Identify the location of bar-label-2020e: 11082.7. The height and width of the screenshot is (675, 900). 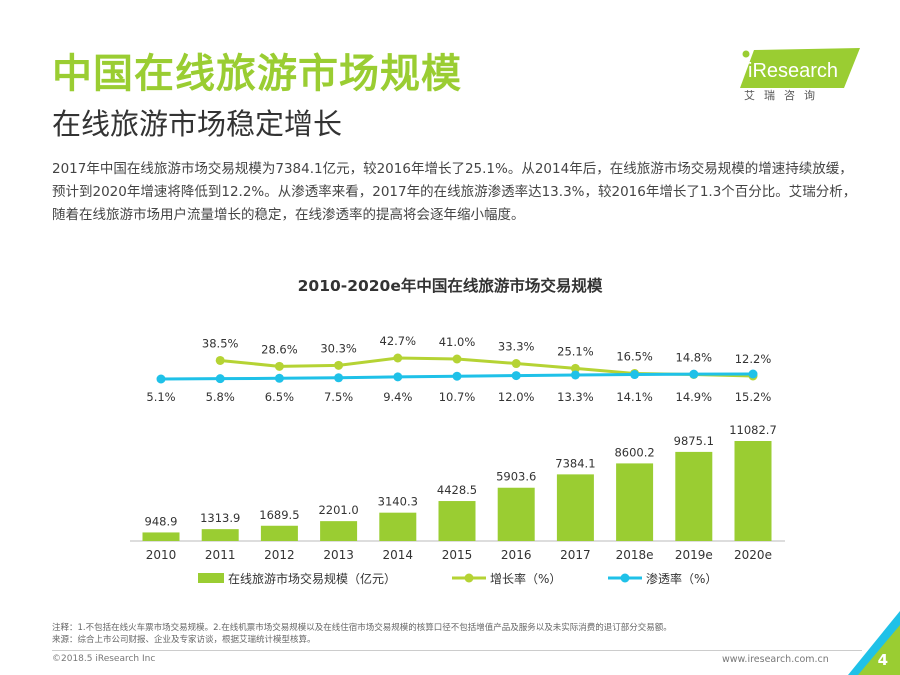
(753, 430).